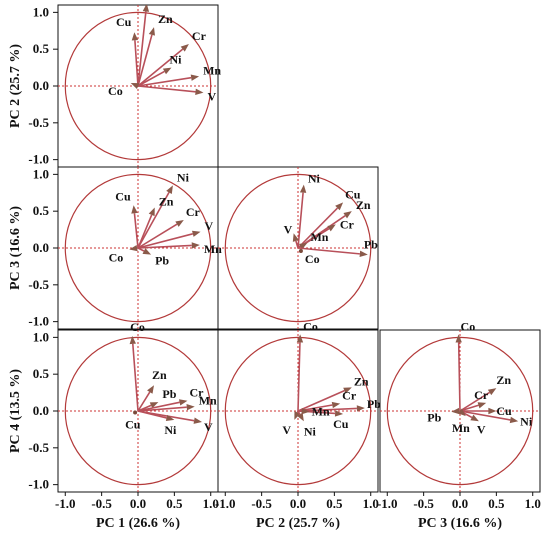 This screenshot has width=550, height=533. What do you see at coordinates (298, 523) in the screenshot?
I see `x-axis-label: PC 2 (25.7 %)` at bounding box center [298, 523].